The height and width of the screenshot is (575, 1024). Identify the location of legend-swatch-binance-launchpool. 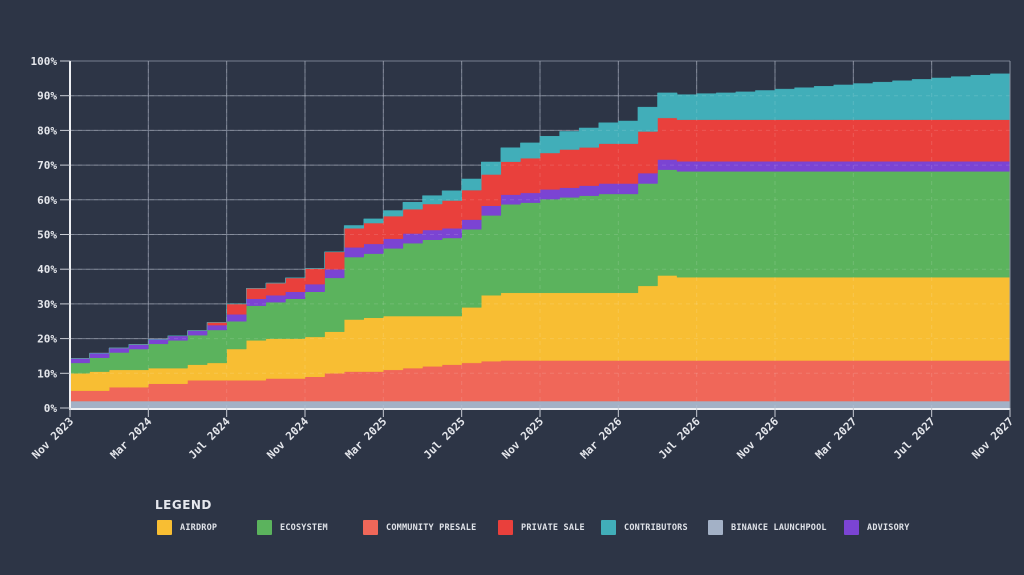
(715, 527).